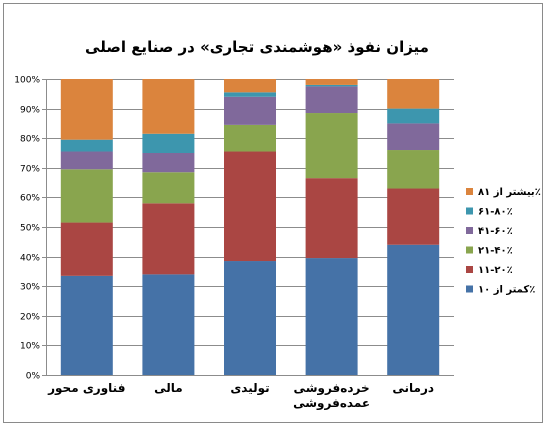  What do you see at coordinates (33, 377) in the screenshot?
I see `y-tick-label: 0%` at bounding box center [33, 377].